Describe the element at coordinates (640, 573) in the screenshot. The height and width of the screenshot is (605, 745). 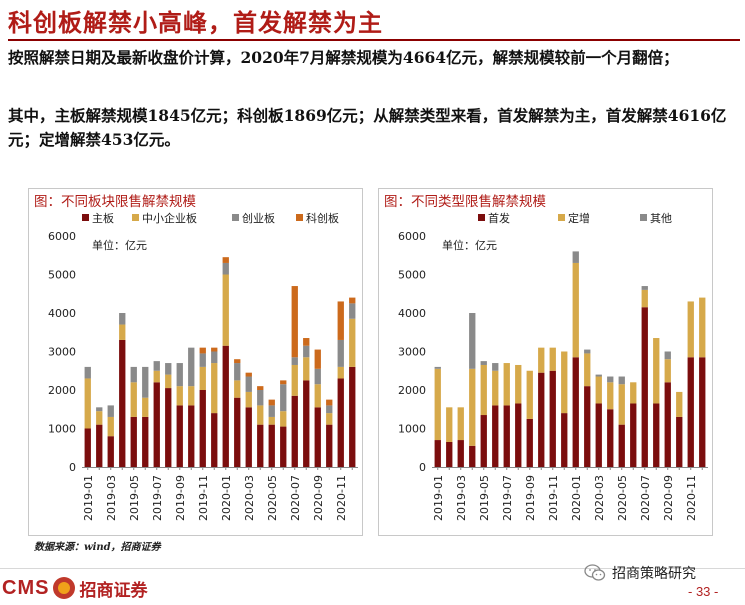
I see `wechat-watermark: 招商策略研究` at that location.